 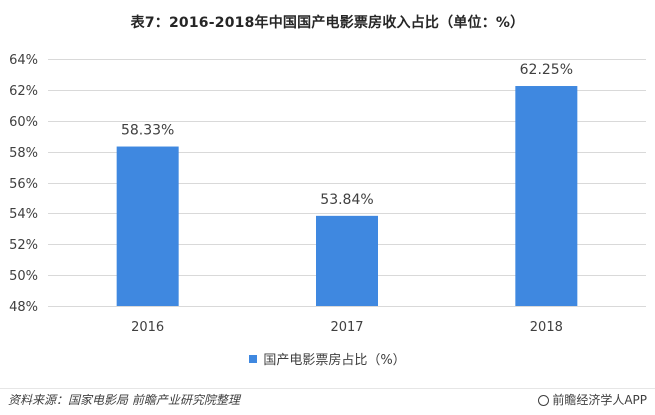 I want to click on y-axis-tick-labels: 48% 50% 52% 54% 56% 58% 60% 62% 64%, so click(x=23, y=184).